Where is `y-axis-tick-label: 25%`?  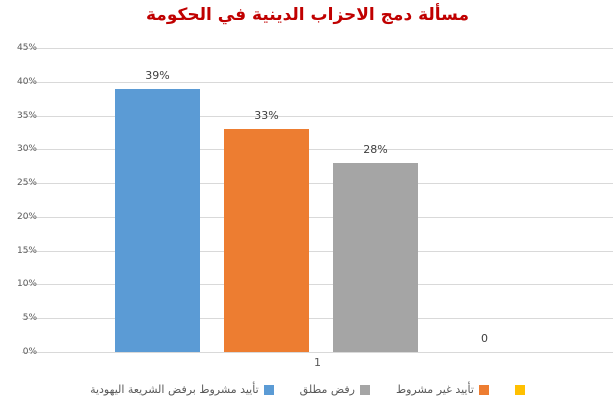
y-axis-tick-label: 25% is located at coordinates (26, 183).